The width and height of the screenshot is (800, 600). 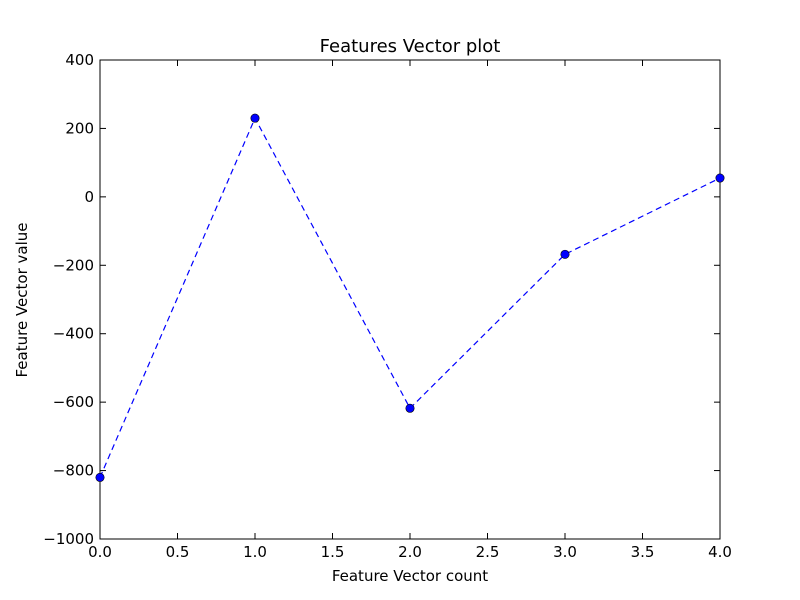 What do you see at coordinates (73, 471) in the screenshot?
I see `y-tick-label: −800` at bounding box center [73, 471].